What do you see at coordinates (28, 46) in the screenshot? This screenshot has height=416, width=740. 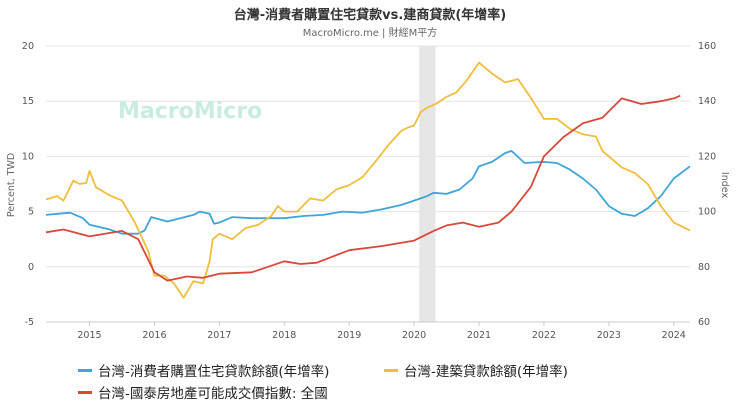 I see `left-tick-label: 20` at bounding box center [28, 46].